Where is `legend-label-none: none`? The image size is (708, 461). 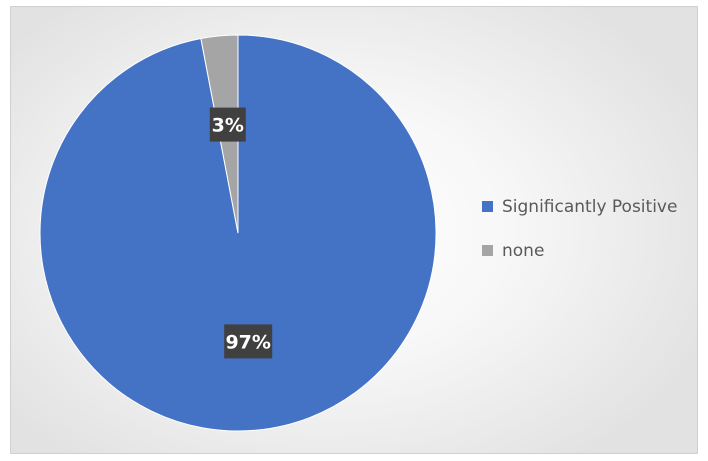 legend-label-none: none is located at coordinates (523, 251).